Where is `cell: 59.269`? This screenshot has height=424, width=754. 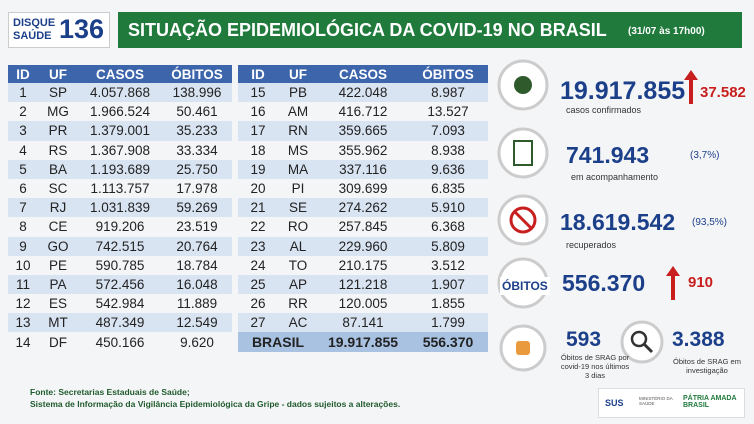
cell: 59.269 is located at coordinates (197, 208).